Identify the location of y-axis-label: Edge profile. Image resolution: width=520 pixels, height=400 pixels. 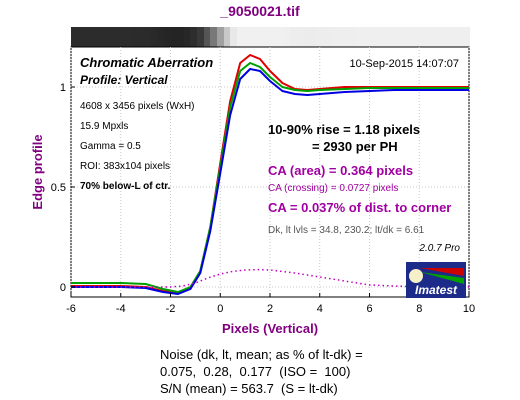
(37, 171).